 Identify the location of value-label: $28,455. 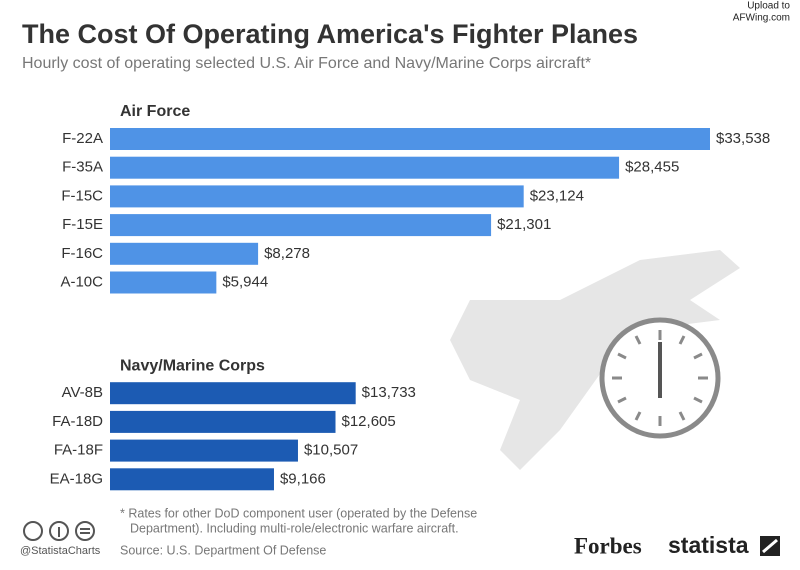
(652, 167).